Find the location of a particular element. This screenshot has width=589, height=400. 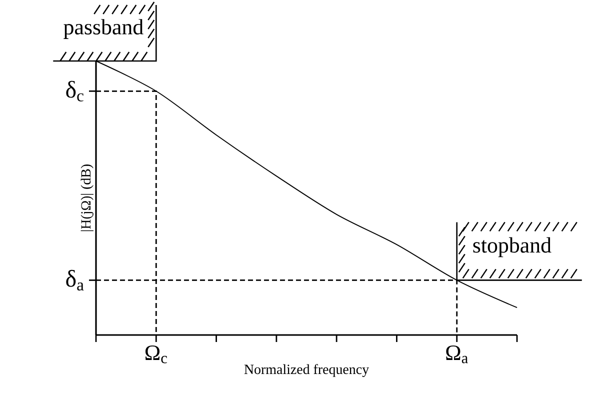

y-axis-title: |H(jΩ)| (dB) is located at coordinates (87, 198).